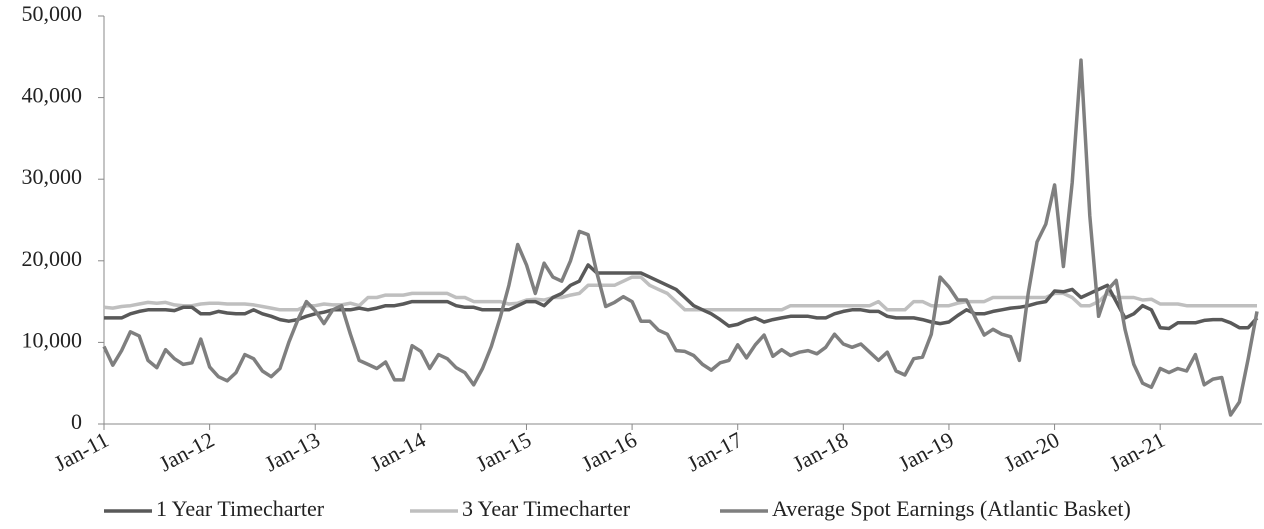  I want to click on x-tick-label: Jan-14, so click(398, 452).